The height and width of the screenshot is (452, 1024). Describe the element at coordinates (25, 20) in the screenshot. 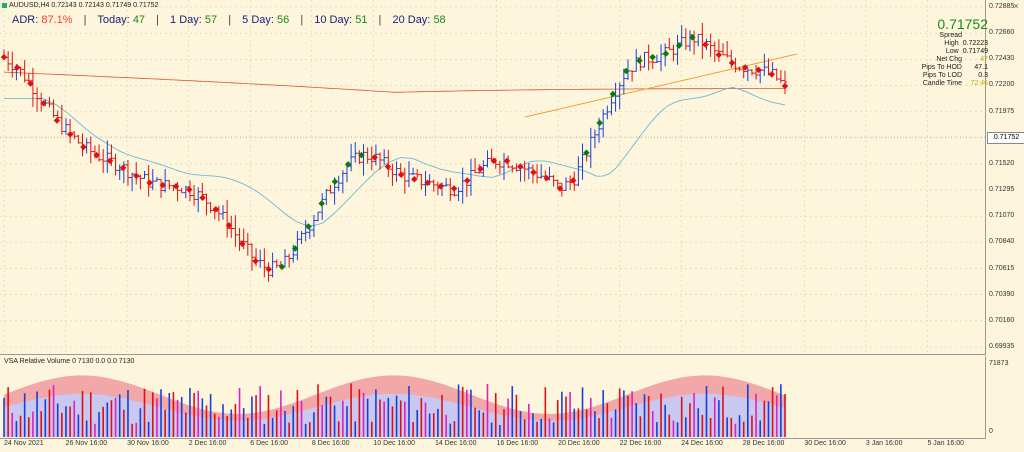

I see `adr-label: ADR:` at that location.